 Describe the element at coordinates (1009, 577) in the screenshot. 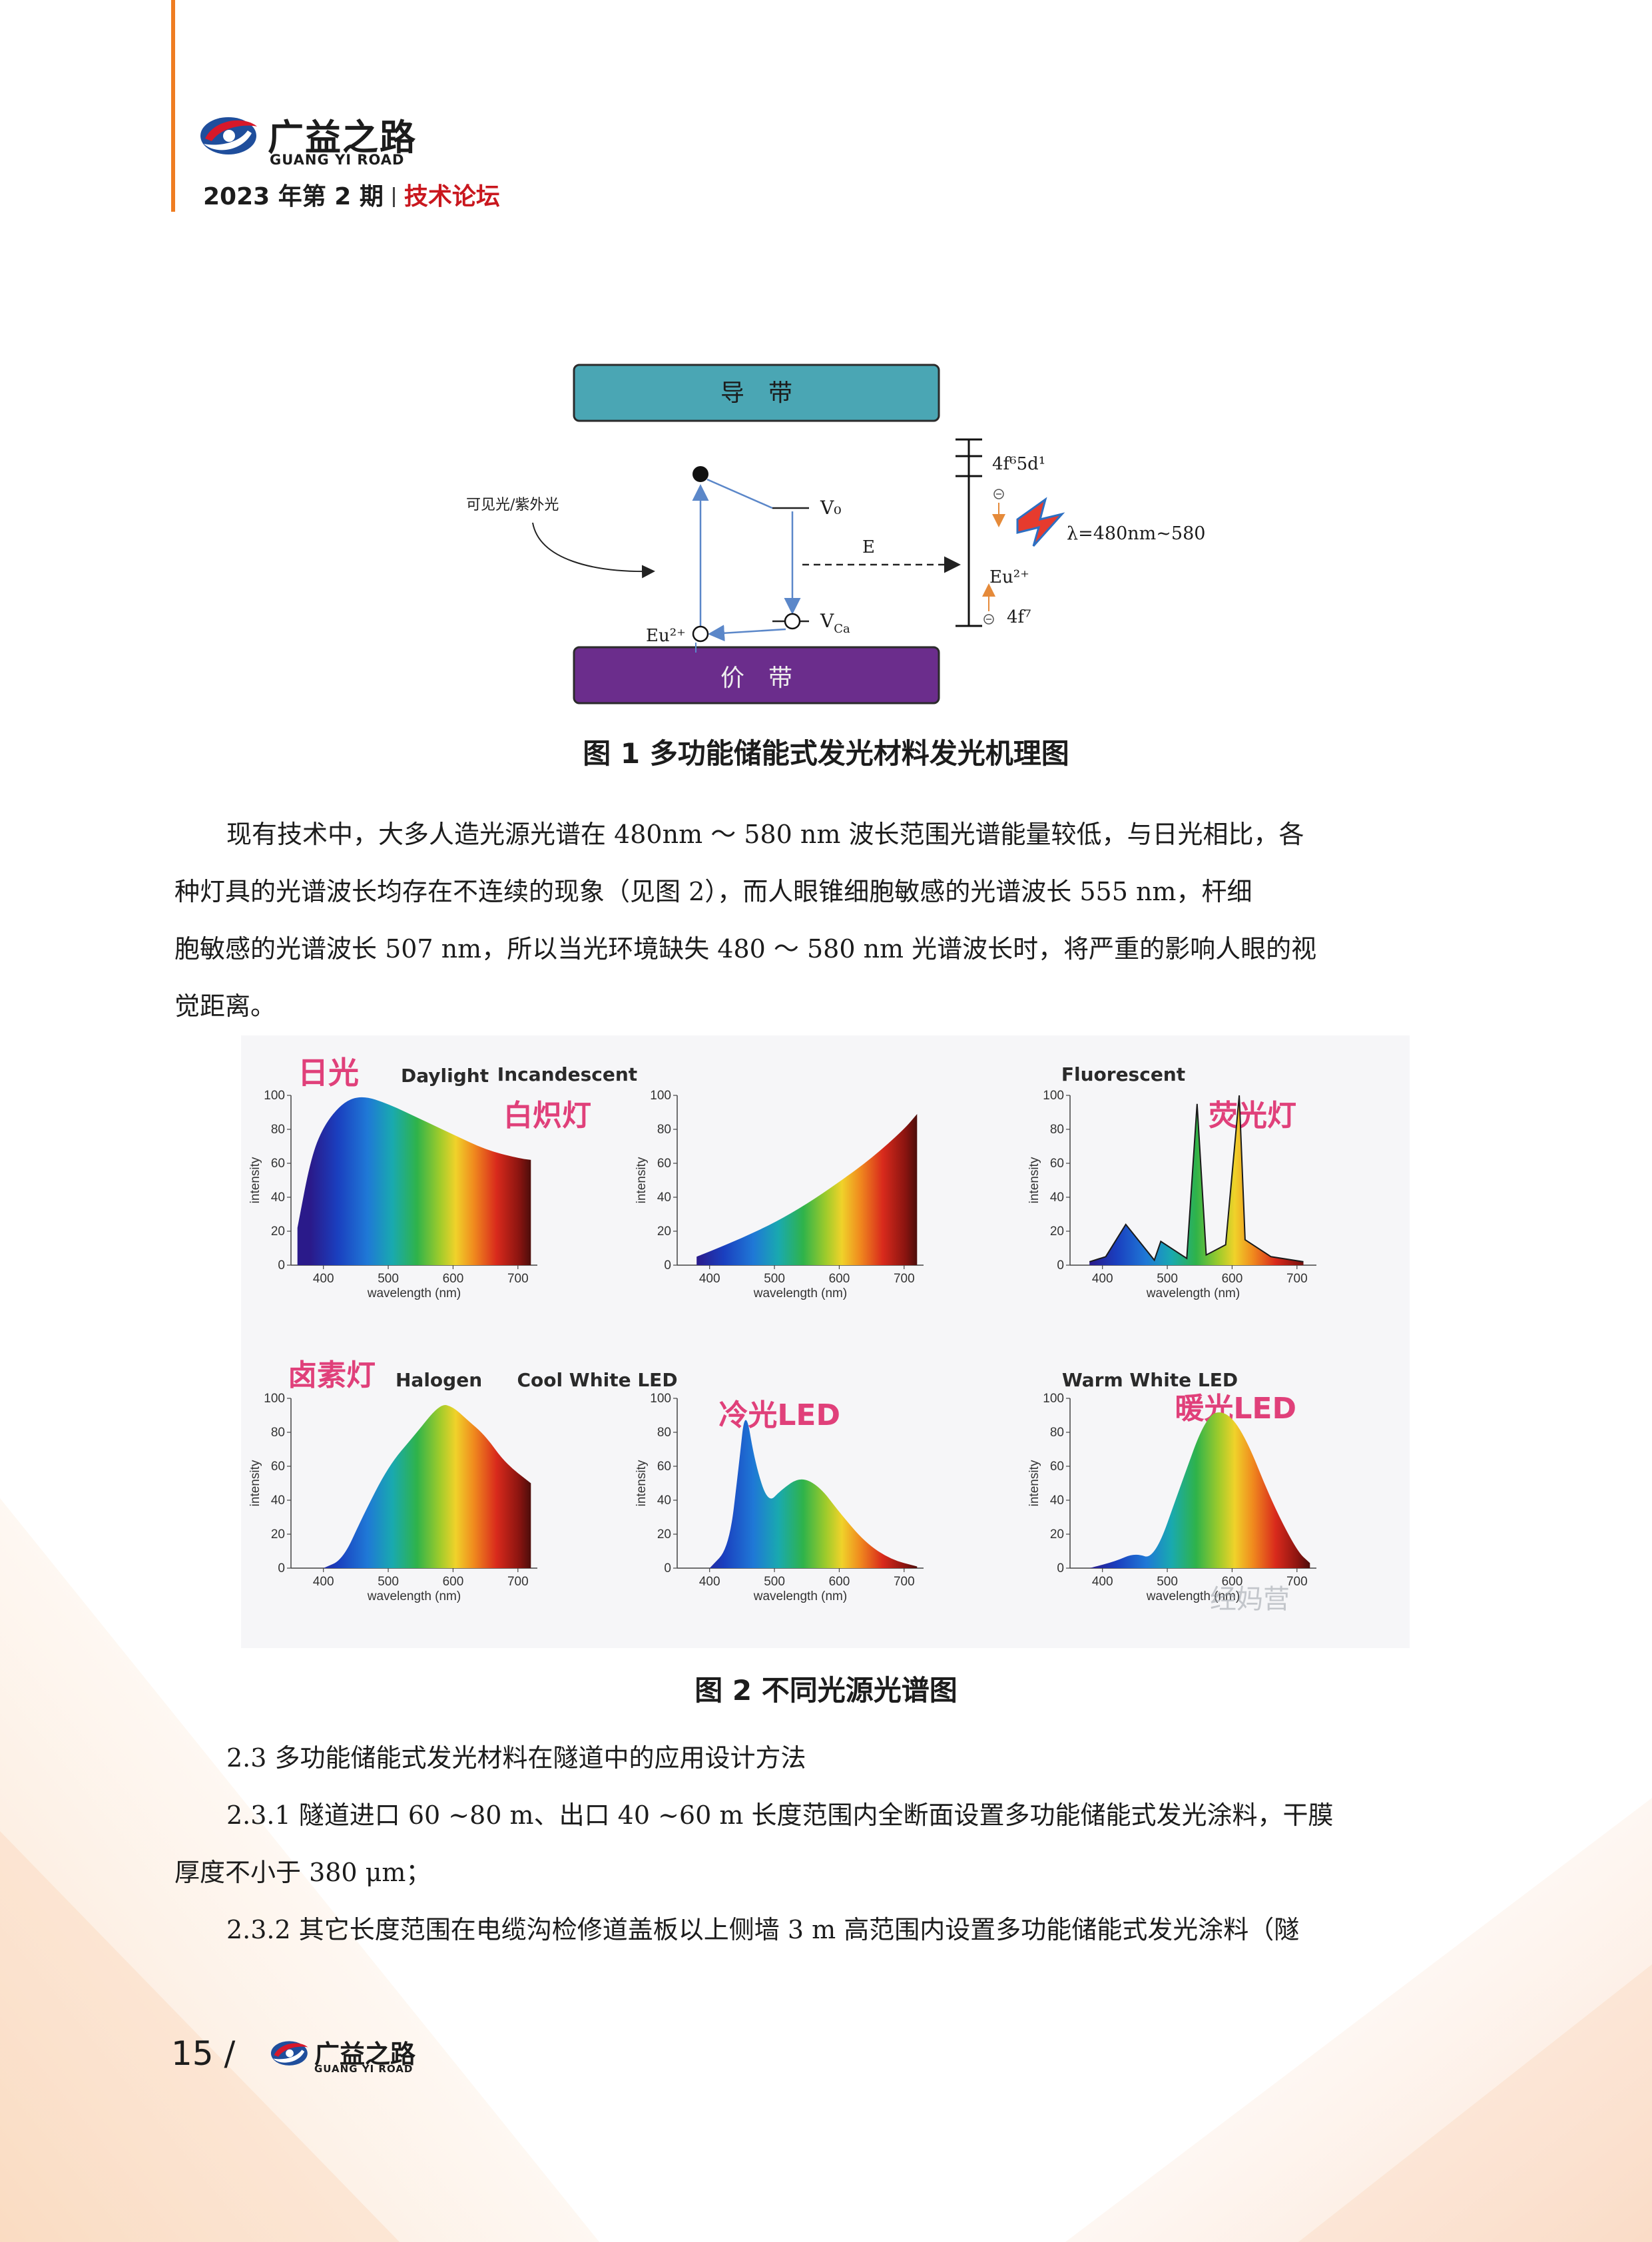

I see `label-eu-right: Eu²⁺` at that location.